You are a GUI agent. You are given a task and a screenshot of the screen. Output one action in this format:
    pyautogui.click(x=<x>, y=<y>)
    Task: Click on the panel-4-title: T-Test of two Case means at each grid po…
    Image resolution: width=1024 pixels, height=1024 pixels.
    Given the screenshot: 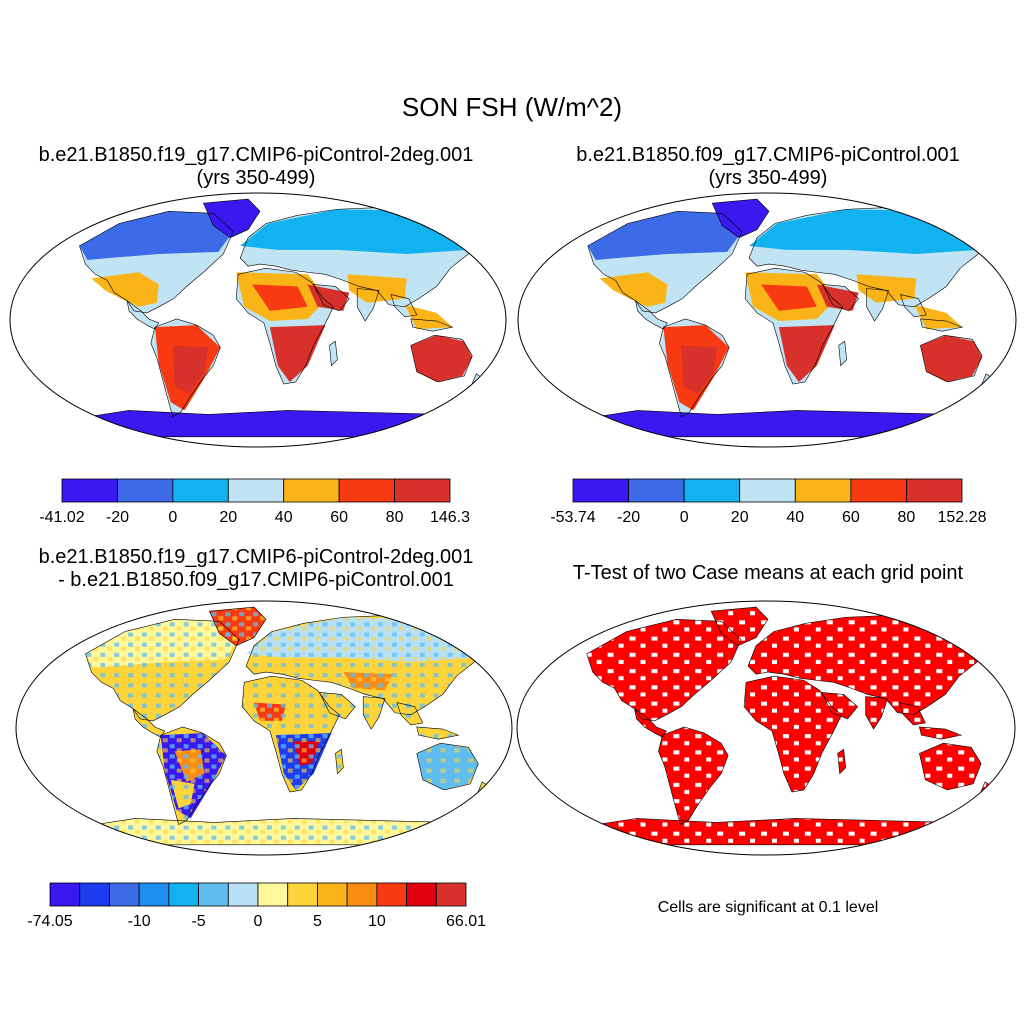 What is the action you would take?
    pyautogui.click(x=768, y=573)
    